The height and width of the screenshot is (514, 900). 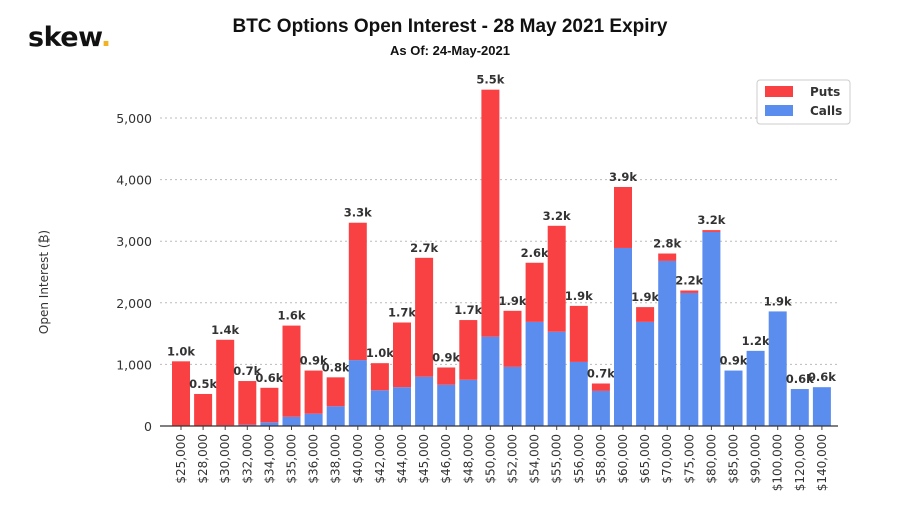 I want to click on x-tick-label: $36,000, so click(x=314, y=459).